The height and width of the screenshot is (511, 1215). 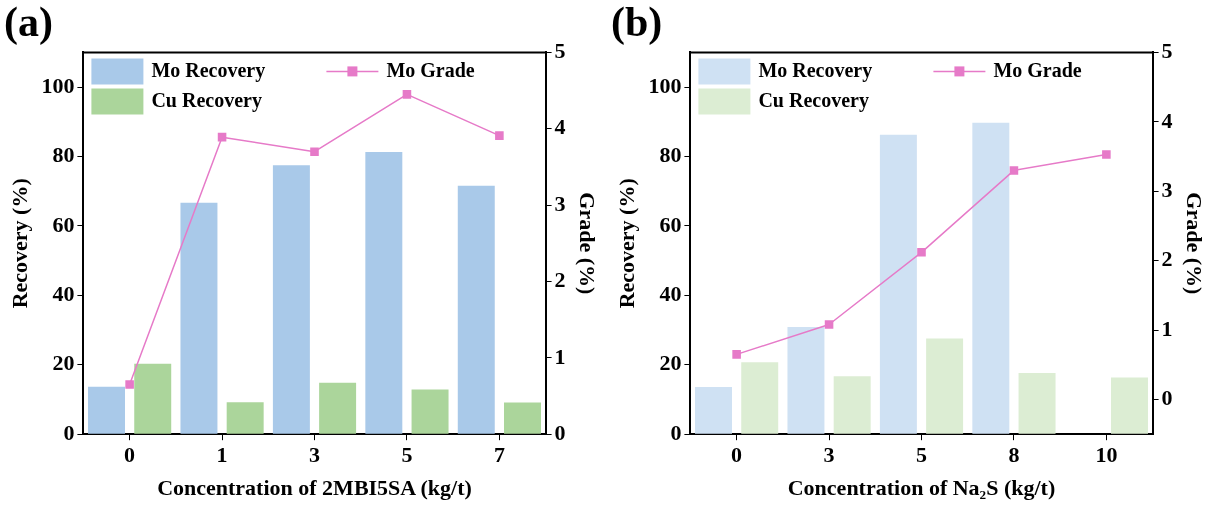 What do you see at coordinates (637, 23) in the screenshot?
I see `chart-title: (b)` at bounding box center [637, 23].